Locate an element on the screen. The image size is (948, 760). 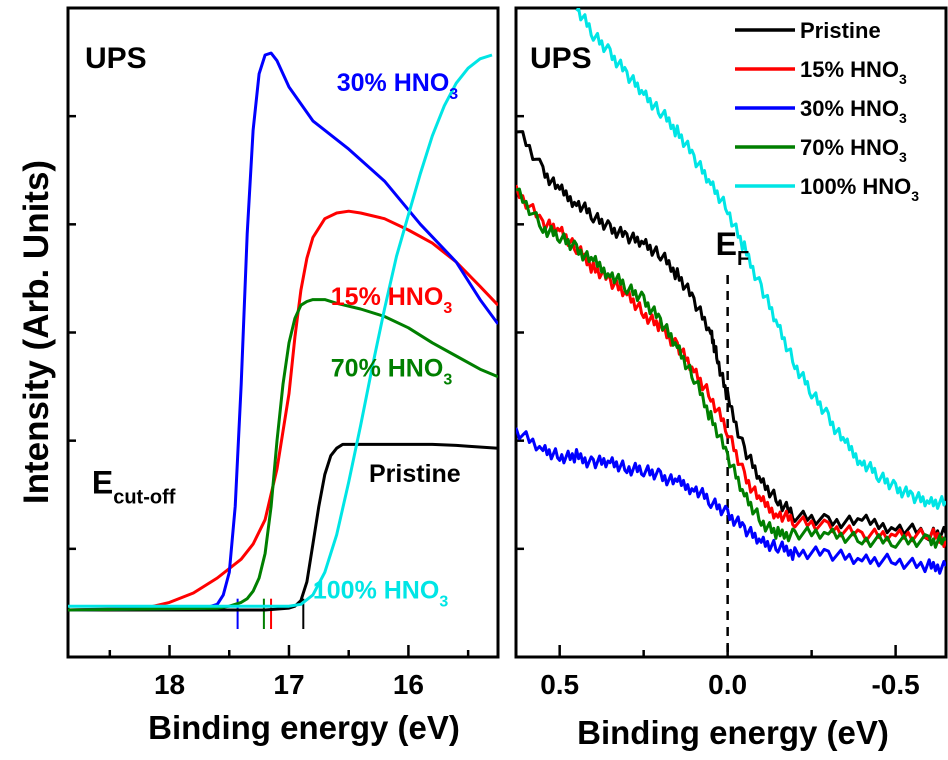
series-line-pristine is located at coordinates (283, 527).